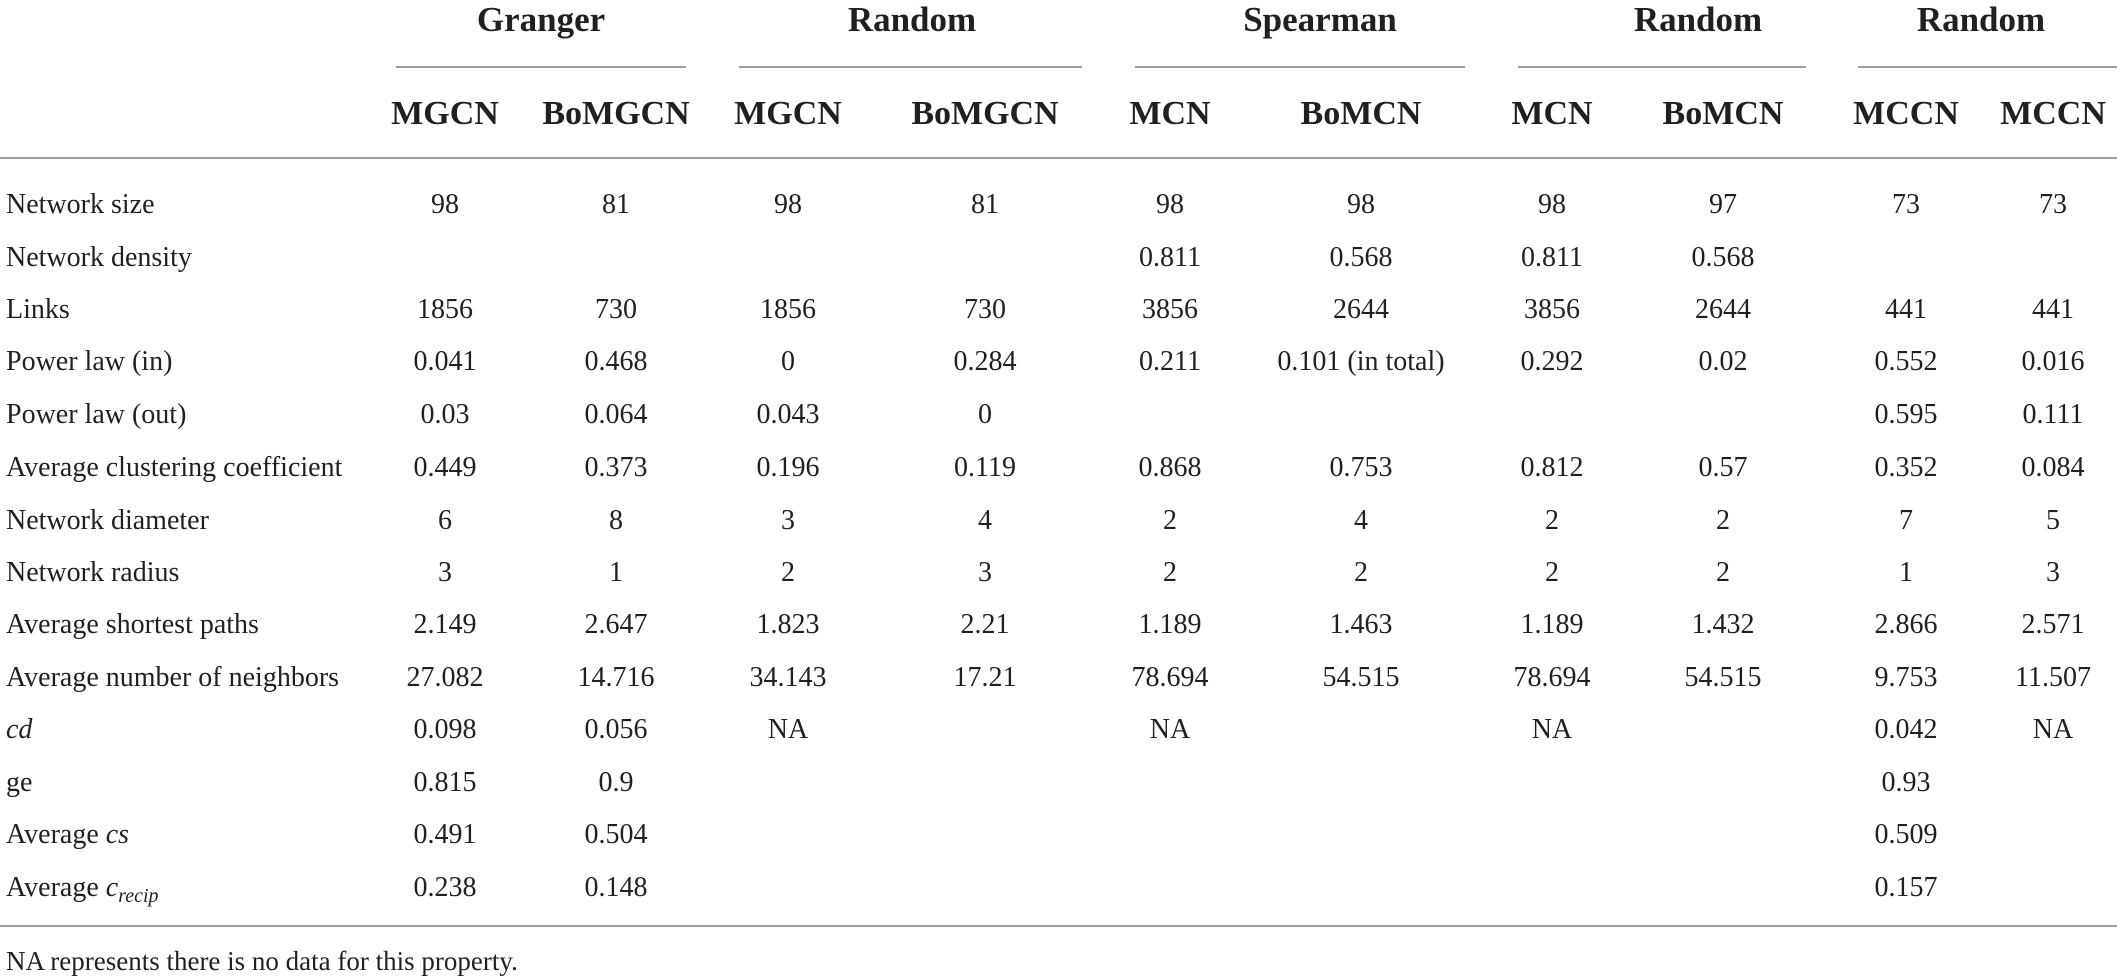 The image size is (2117, 979). What do you see at coordinates (1906, 467) in the screenshot?
I see `table-cell: 0.352` at bounding box center [1906, 467].